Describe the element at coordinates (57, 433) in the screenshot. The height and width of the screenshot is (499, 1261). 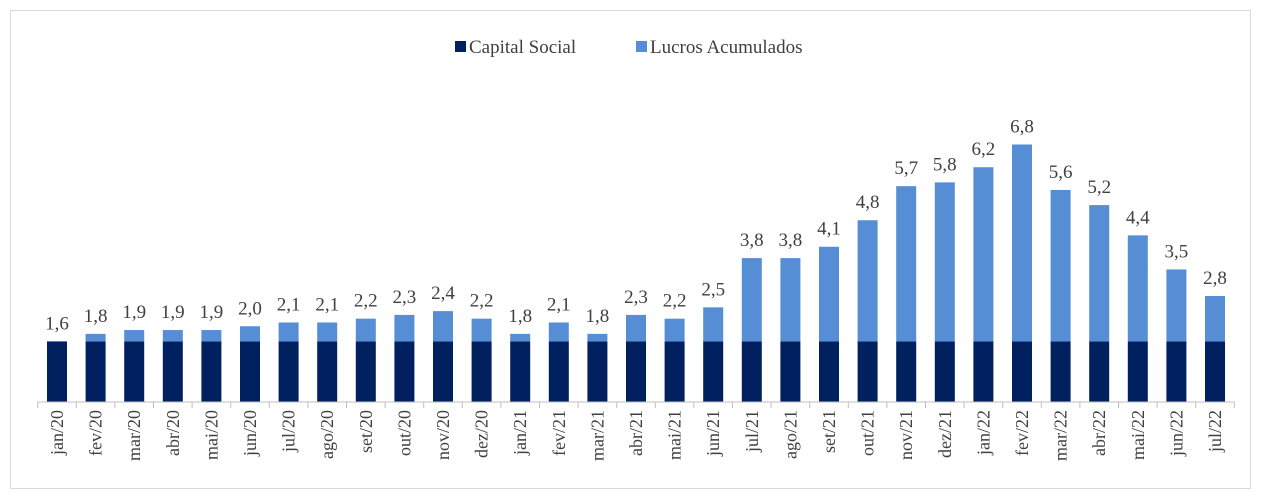
I see `x-tick-label: jan/20` at that location.